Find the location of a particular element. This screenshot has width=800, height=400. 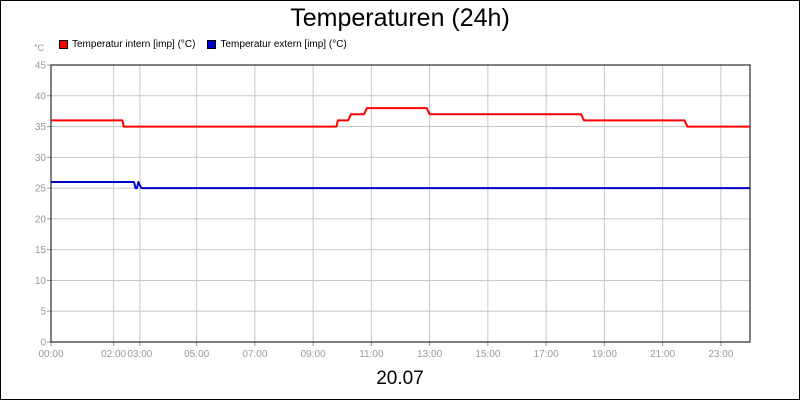

legend-swatch-intern is located at coordinates (63, 44).